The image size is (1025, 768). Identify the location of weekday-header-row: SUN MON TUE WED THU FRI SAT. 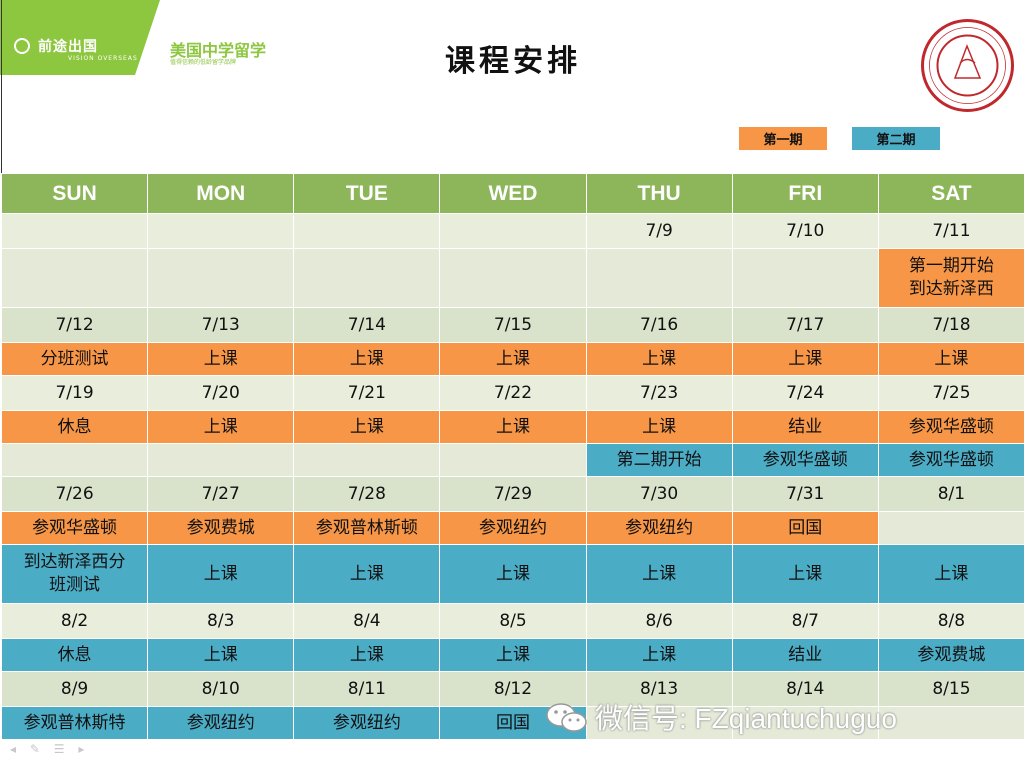
(512, 193).